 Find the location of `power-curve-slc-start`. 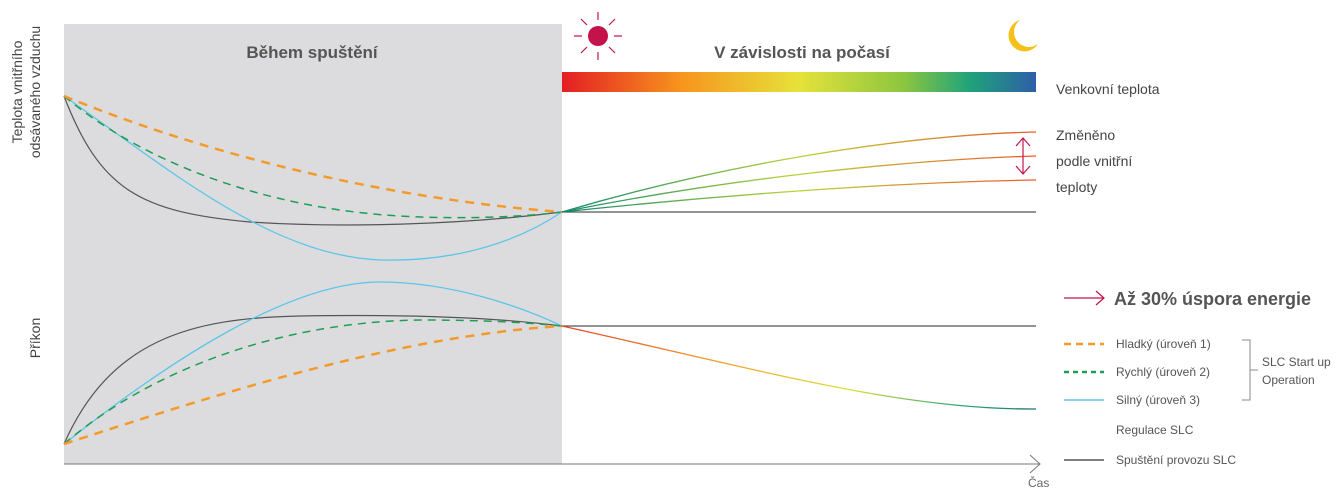

power-curve-slc-start is located at coordinates (313, 379).